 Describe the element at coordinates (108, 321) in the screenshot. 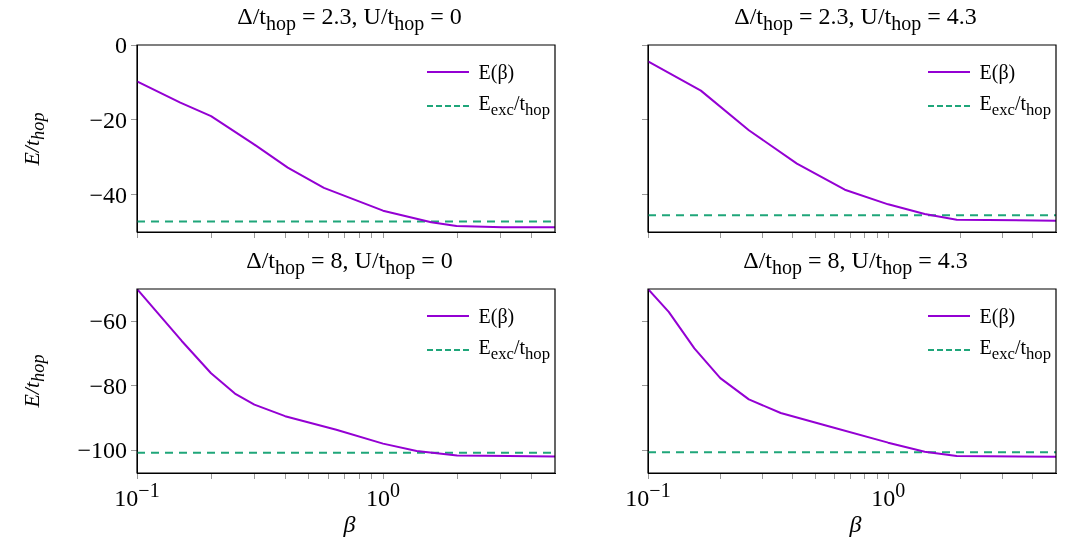

I see `y-tick-label: −60` at that location.